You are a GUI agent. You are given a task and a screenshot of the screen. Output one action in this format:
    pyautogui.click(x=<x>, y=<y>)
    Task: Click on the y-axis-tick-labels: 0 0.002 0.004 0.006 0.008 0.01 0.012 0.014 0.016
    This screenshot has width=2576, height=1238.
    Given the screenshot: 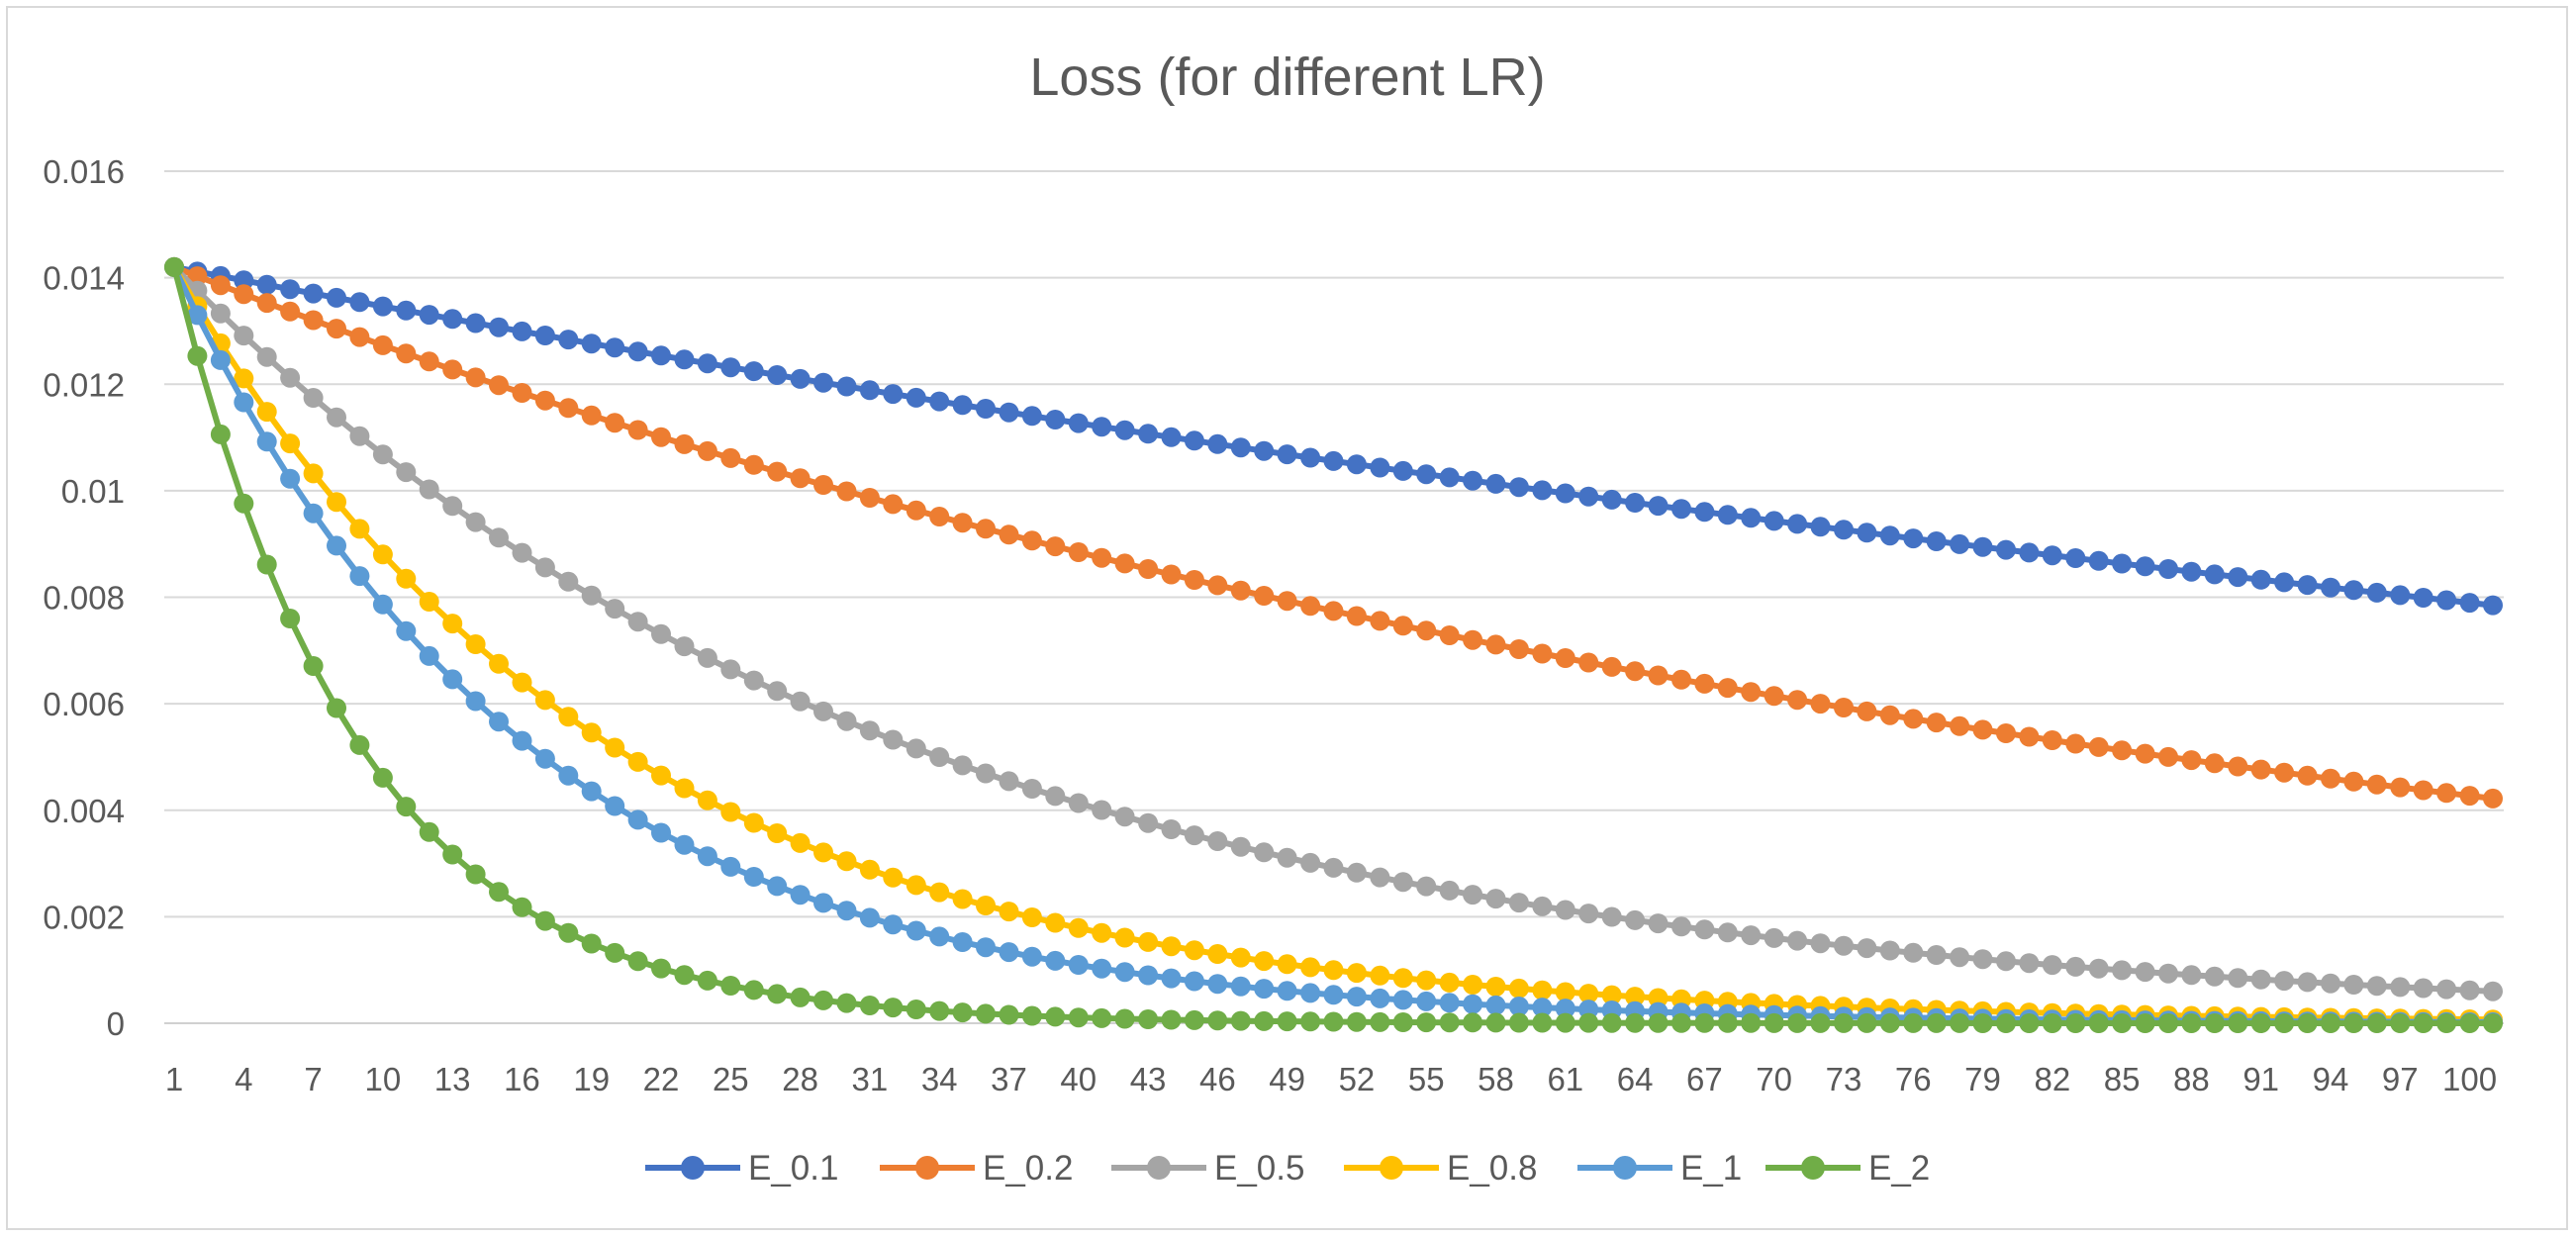 What is the action you would take?
    pyautogui.click(x=84, y=597)
    